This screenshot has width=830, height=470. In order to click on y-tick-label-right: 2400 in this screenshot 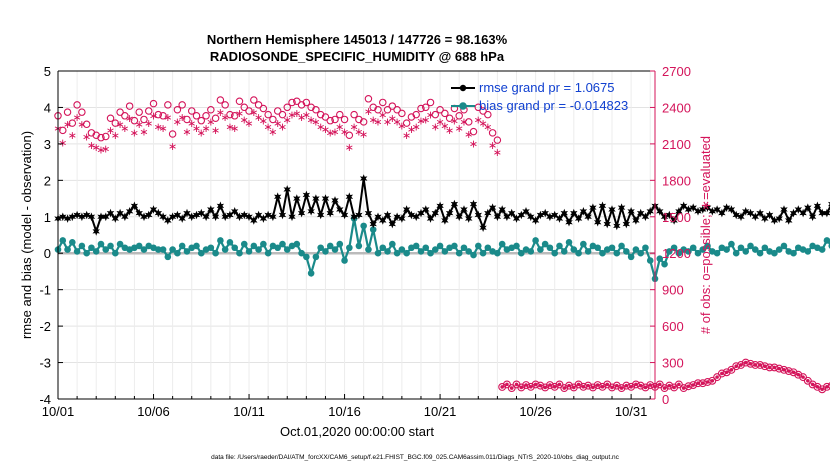, I will do `click(676, 107)`.